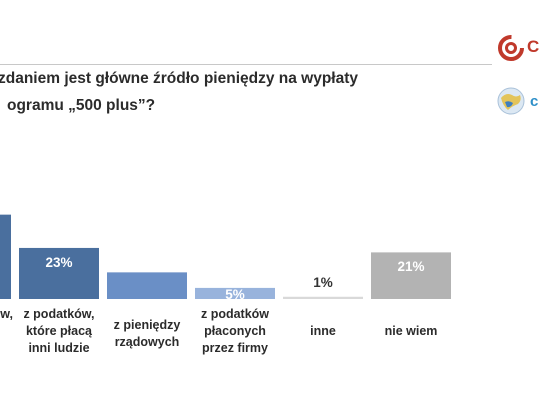 The height and width of the screenshot is (407, 540). What do you see at coordinates (81, 105) in the screenshot?
I see `chart-title-line-2: ogramu „500 plus”?` at bounding box center [81, 105].